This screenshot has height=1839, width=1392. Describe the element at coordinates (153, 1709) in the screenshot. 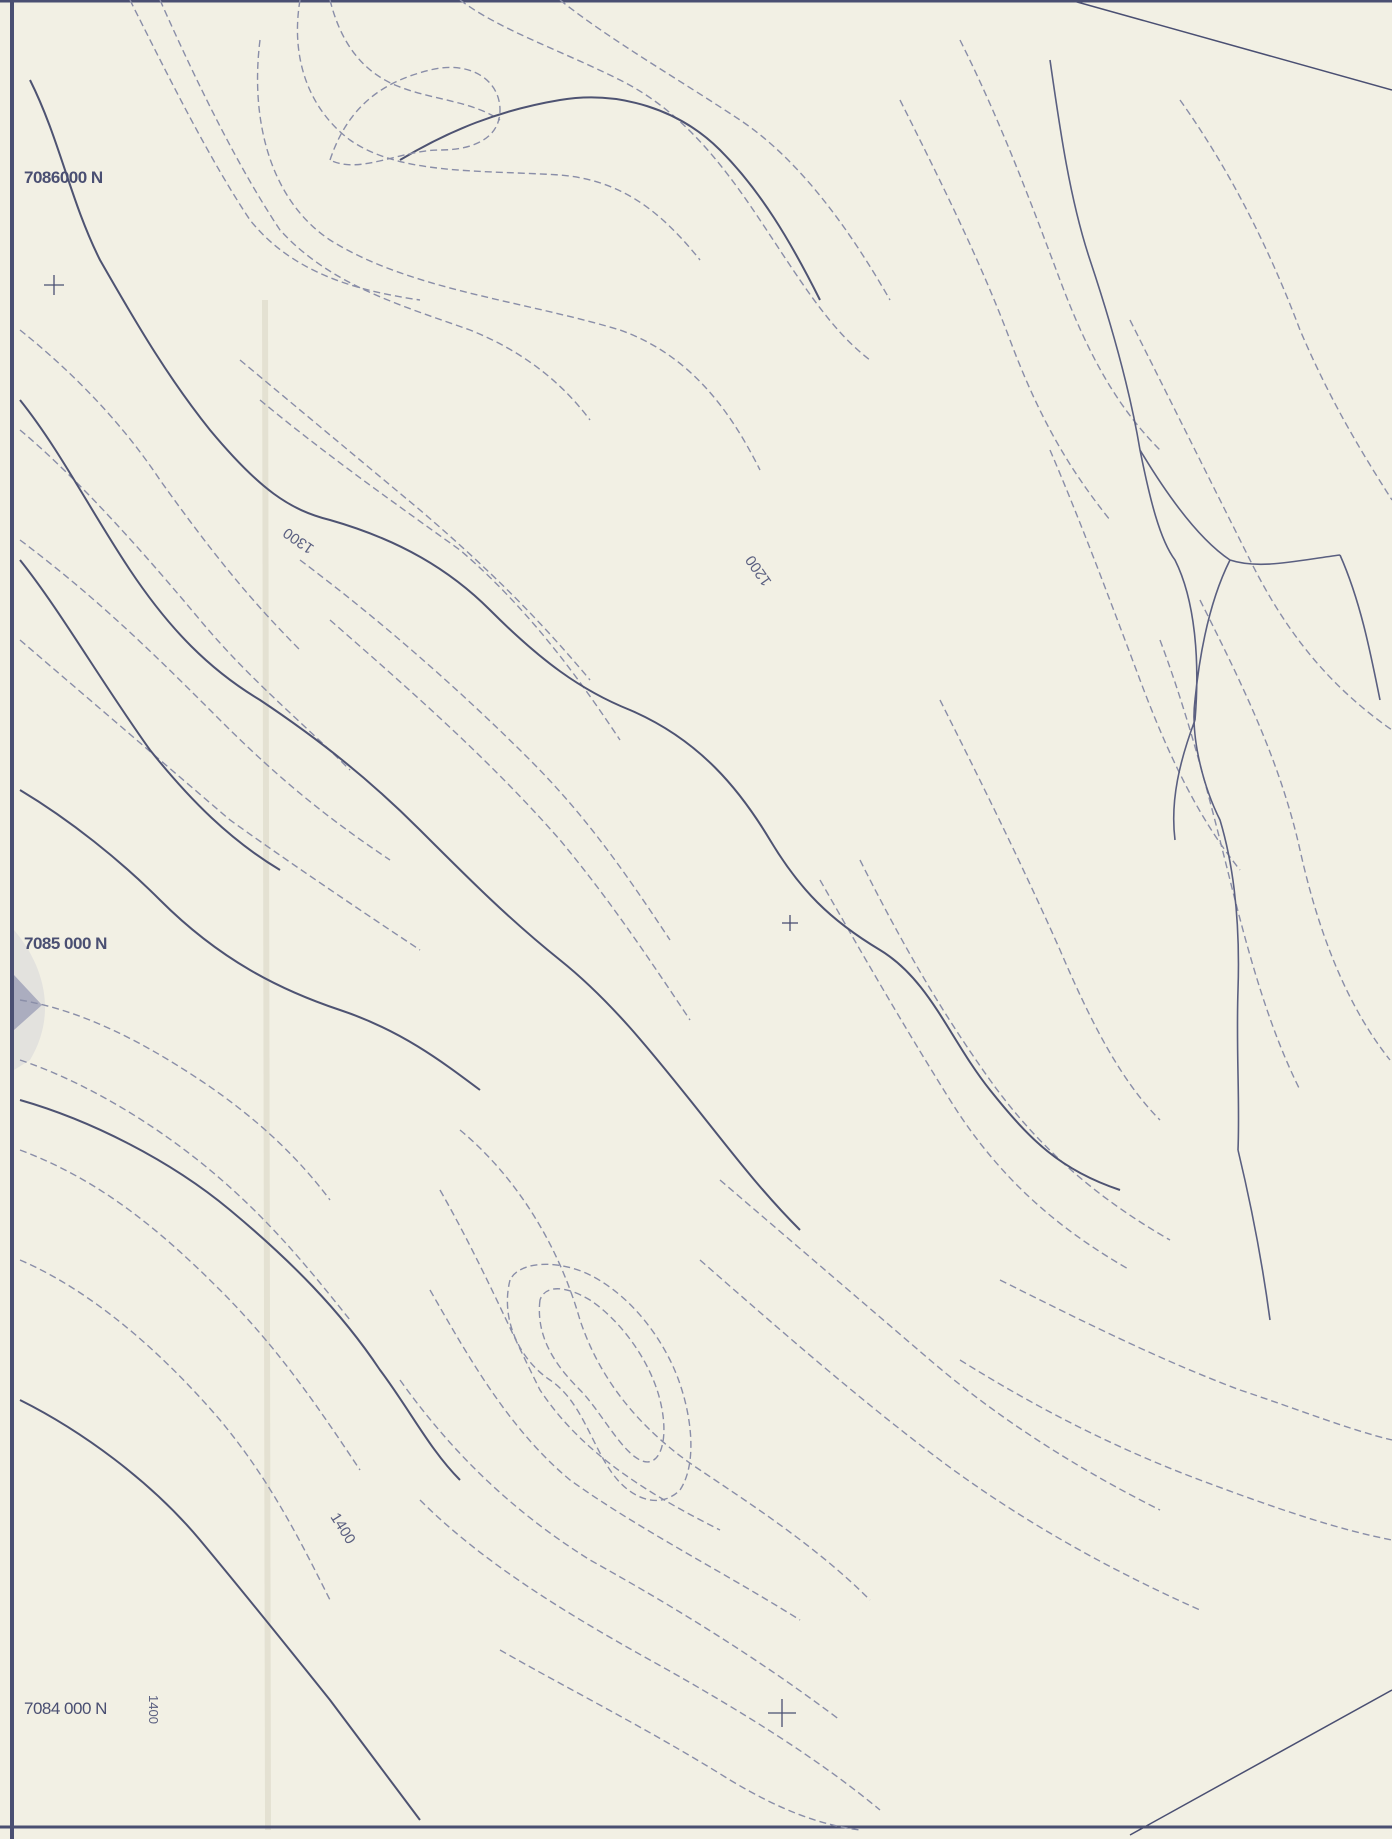

I see `contour-label-1400-bottom: 1400` at that location.